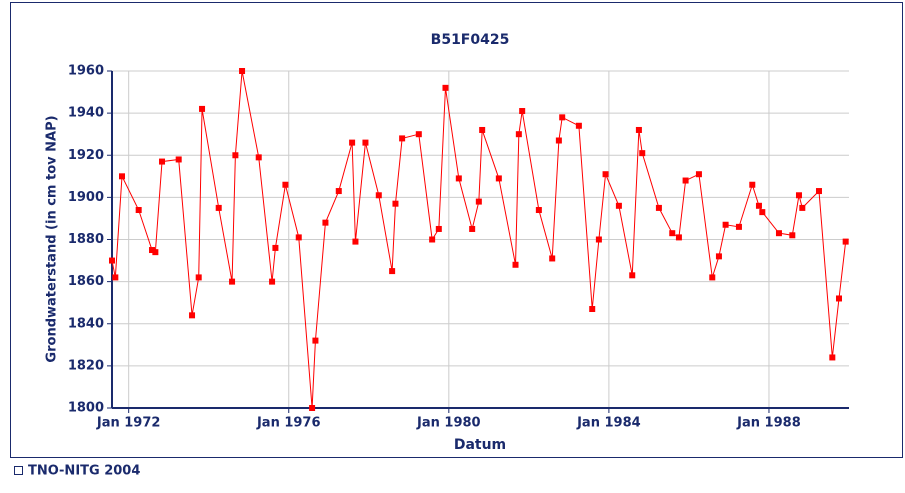 The width and height of the screenshot is (905, 493). I want to click on chart-title: B51F0425, so click(470, 40).